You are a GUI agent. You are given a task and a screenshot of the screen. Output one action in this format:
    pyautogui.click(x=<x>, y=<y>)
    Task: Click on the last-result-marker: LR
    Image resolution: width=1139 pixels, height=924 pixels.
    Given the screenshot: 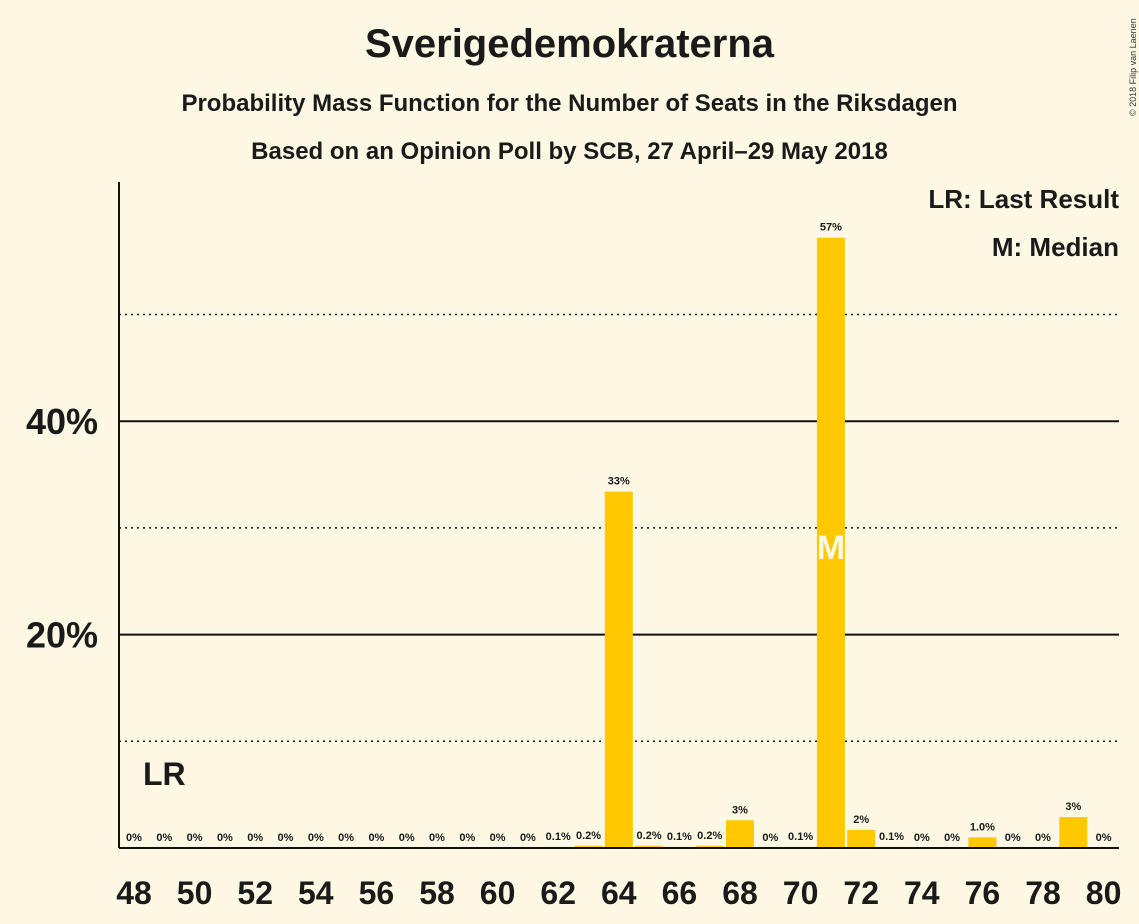 What is the action you would take?
    pyautogui.click(x=164, y=774)
    